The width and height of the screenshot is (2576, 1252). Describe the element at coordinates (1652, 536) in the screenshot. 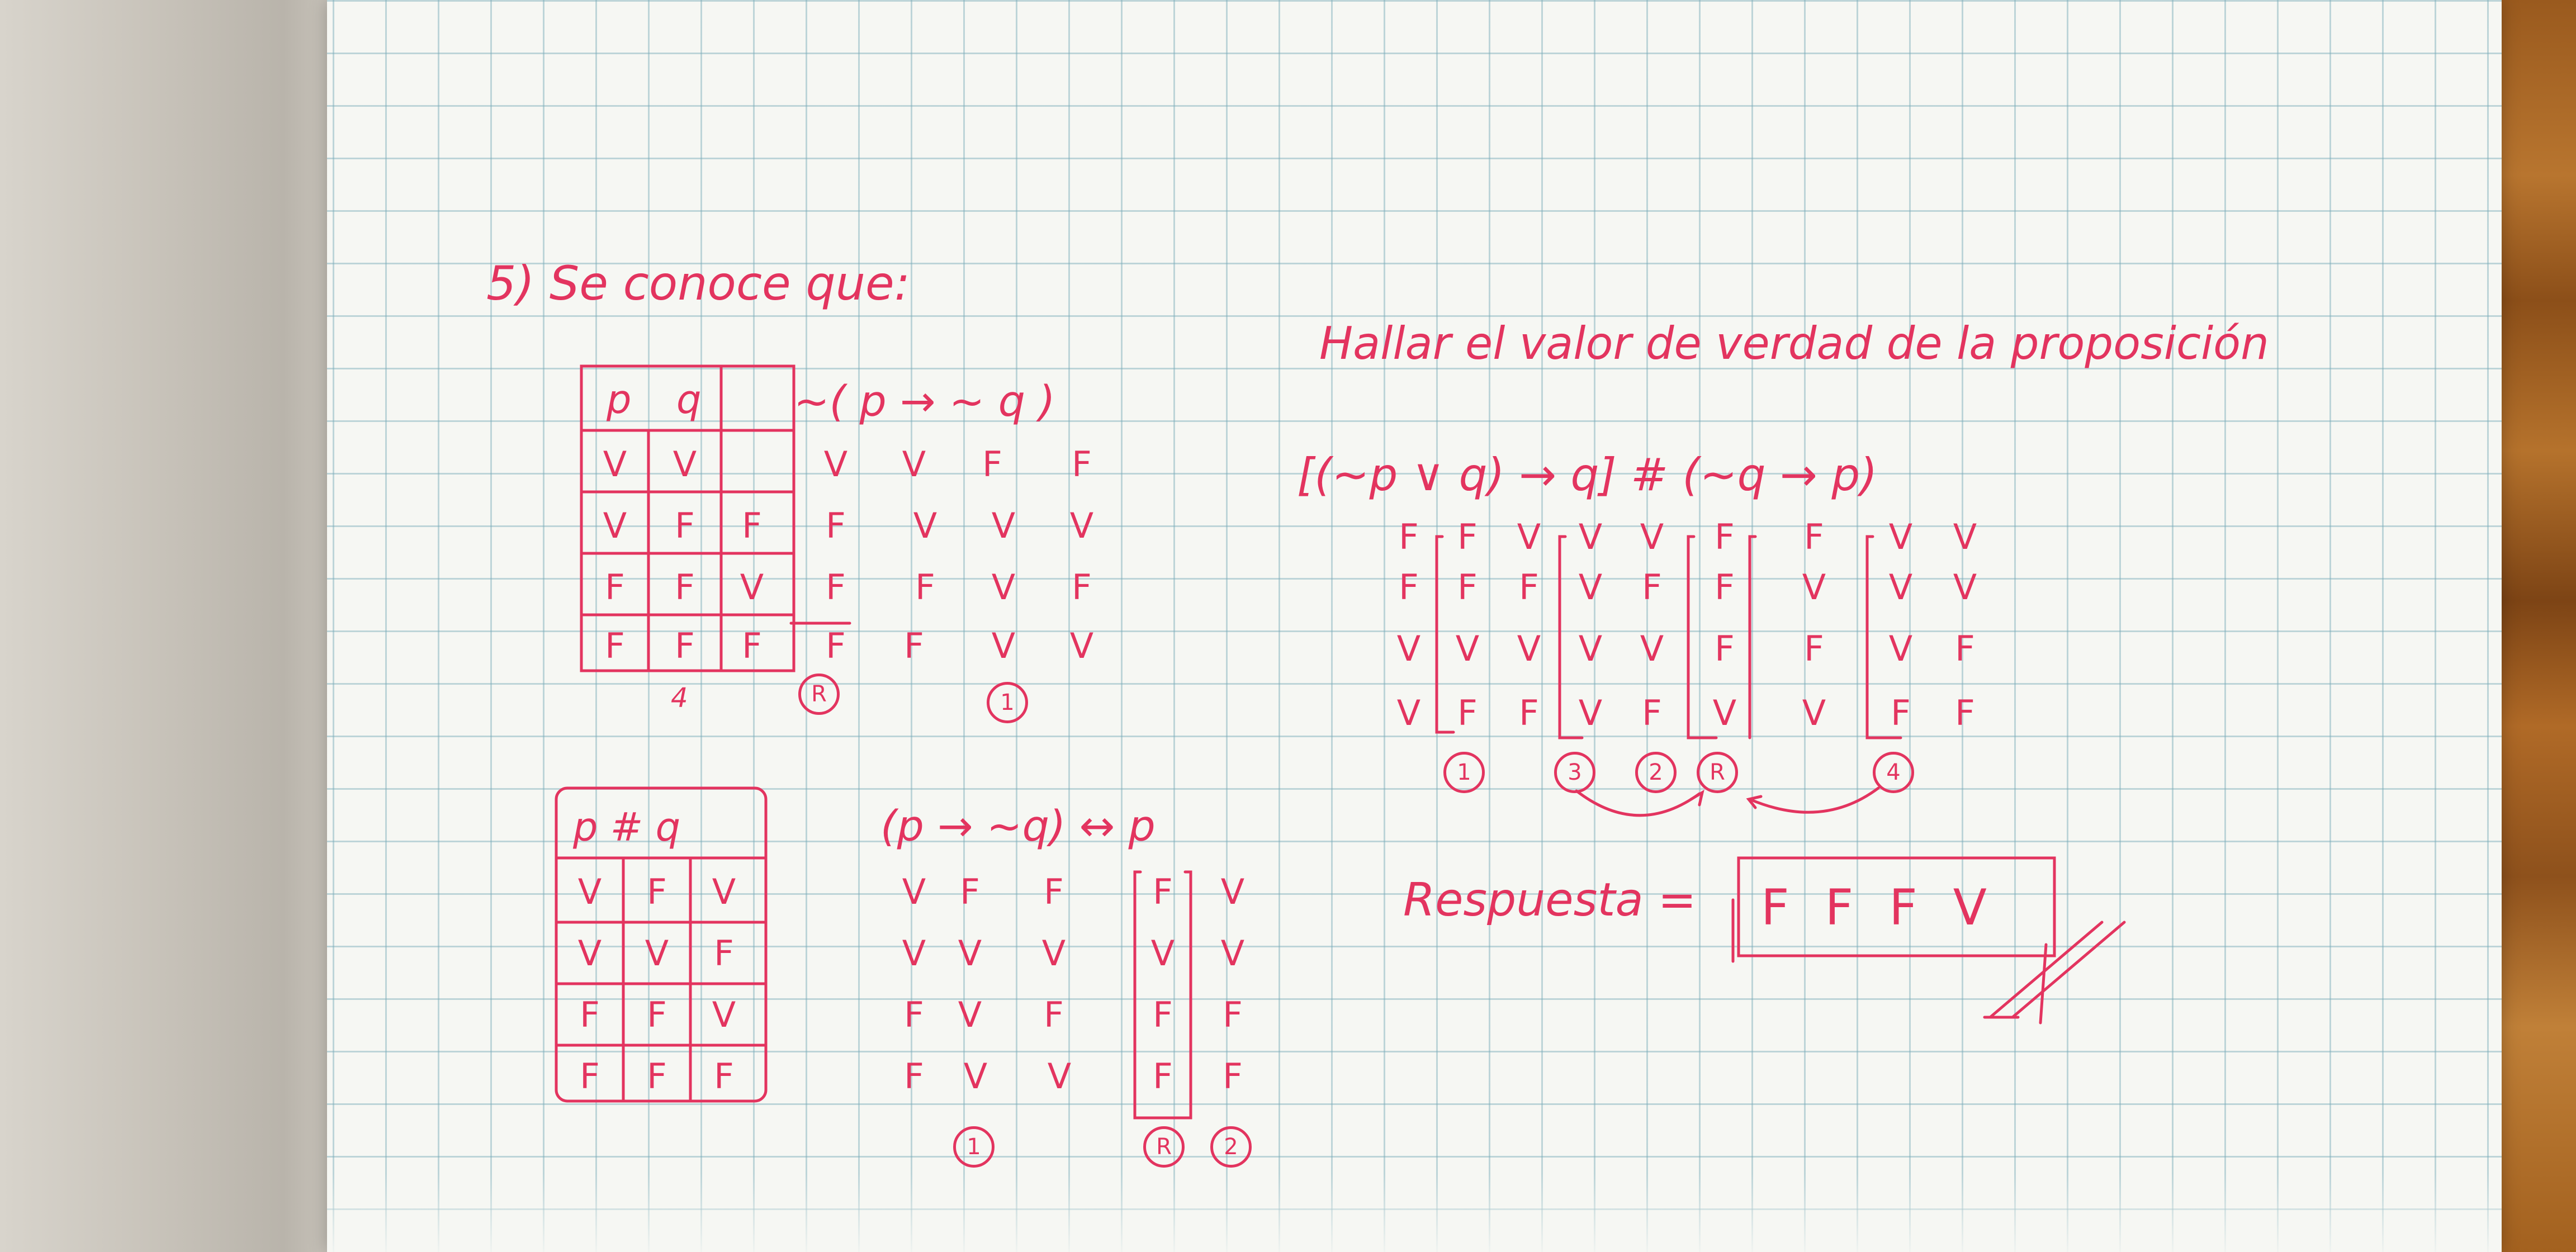

I see `t3-r1-c5: V` at that location.